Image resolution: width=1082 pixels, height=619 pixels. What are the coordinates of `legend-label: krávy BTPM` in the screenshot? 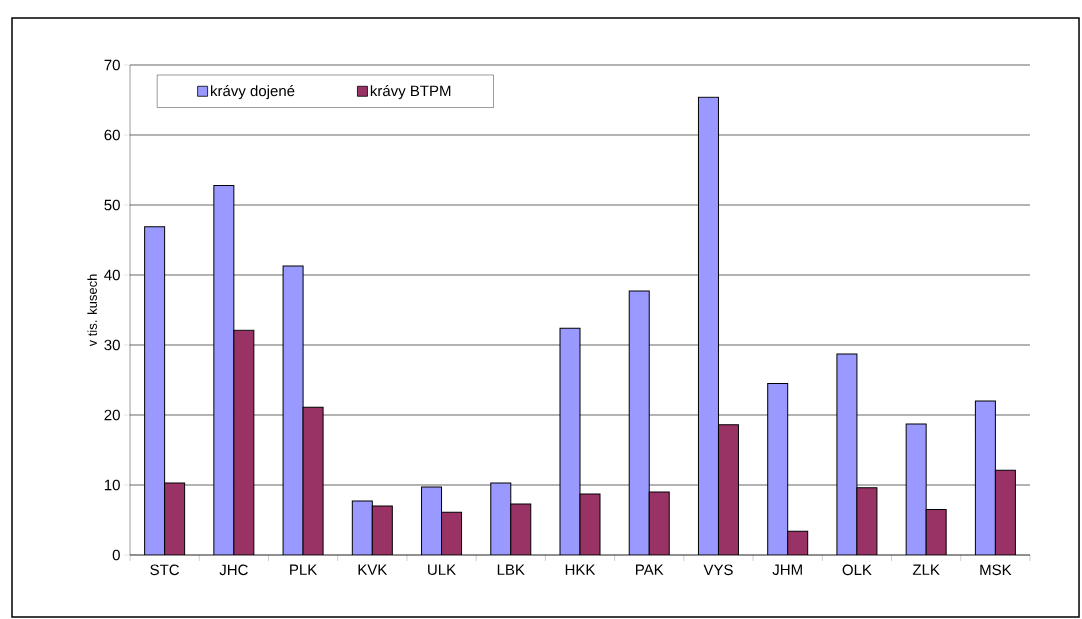 It's located at (410, 92).